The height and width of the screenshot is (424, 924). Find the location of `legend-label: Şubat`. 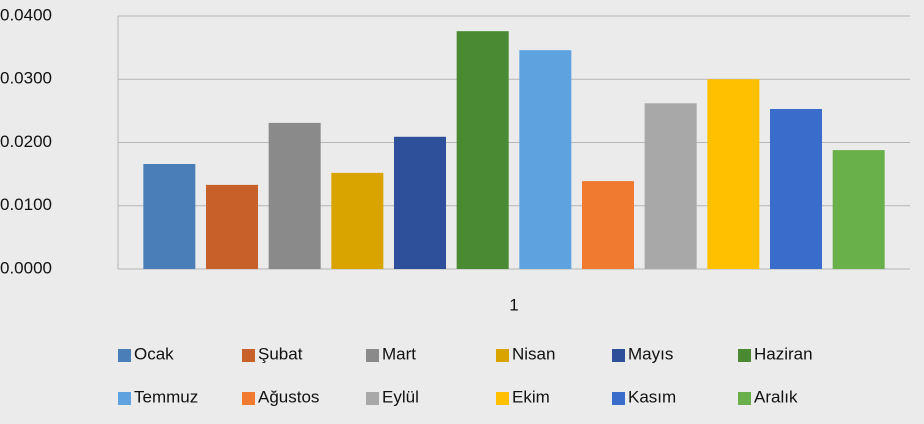

legend-label: Şubat is located at coordinates (280, 353).